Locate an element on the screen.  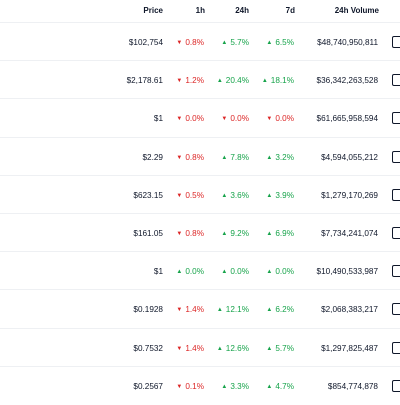
volume-cell-value: $48,740,950,811 is located at coordinates (347, 42).